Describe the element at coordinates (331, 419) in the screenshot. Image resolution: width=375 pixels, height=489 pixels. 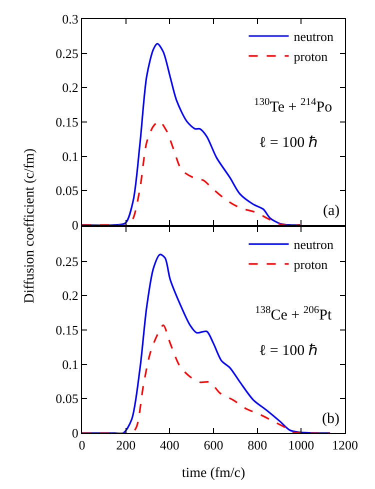
I see `annotation: (b)` at that location.